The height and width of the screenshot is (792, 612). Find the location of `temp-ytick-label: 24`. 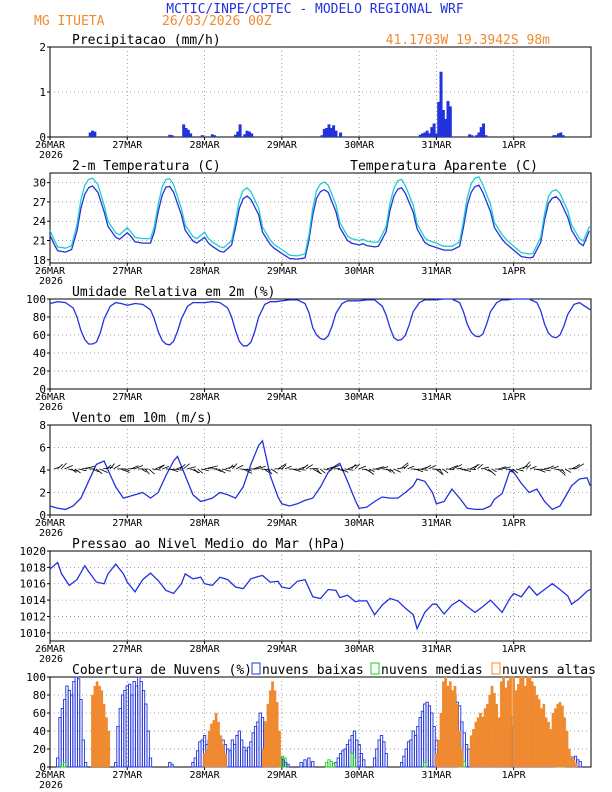

temp-ytick-label: 24 is located at coordinates (40, 221).